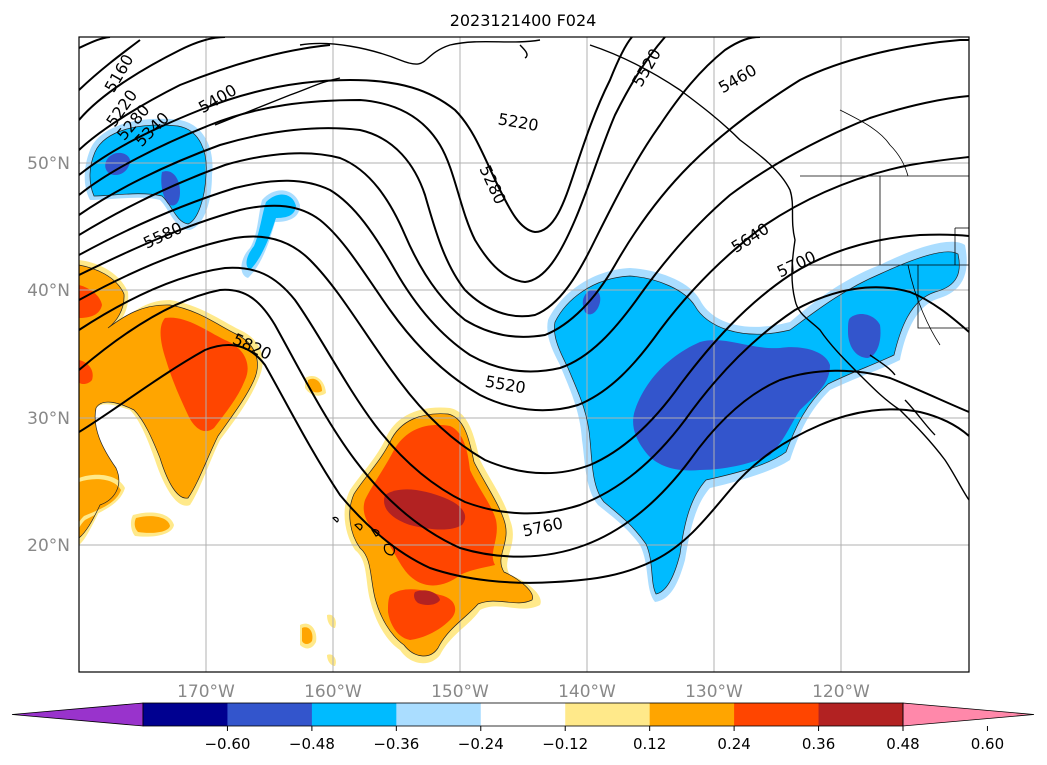 The height and width of the screenshot is (765, 1047). I want to click on colorbar-tick-label: −0.24, so click(481, 744).